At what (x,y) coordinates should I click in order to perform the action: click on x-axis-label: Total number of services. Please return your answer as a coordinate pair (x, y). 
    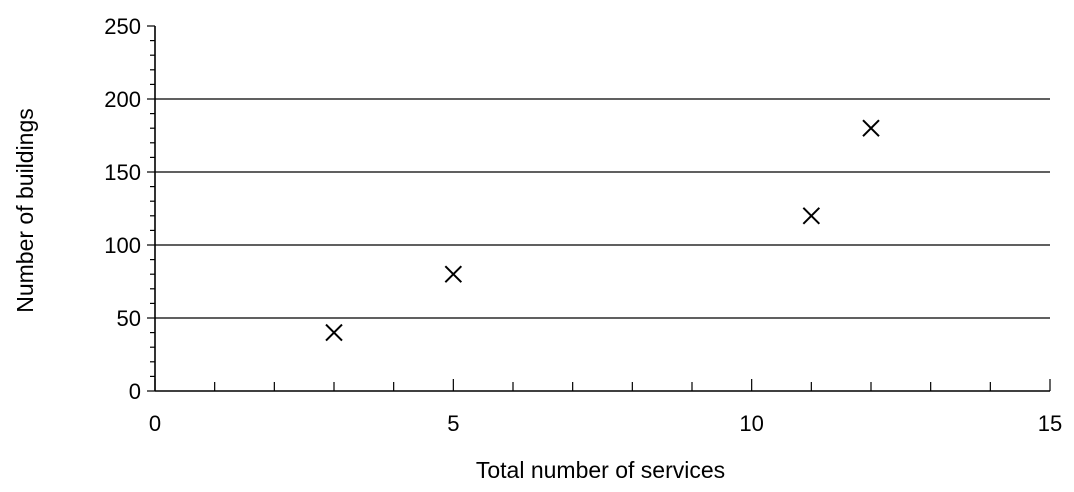
    Looking at the image, I should click on (600, 470).